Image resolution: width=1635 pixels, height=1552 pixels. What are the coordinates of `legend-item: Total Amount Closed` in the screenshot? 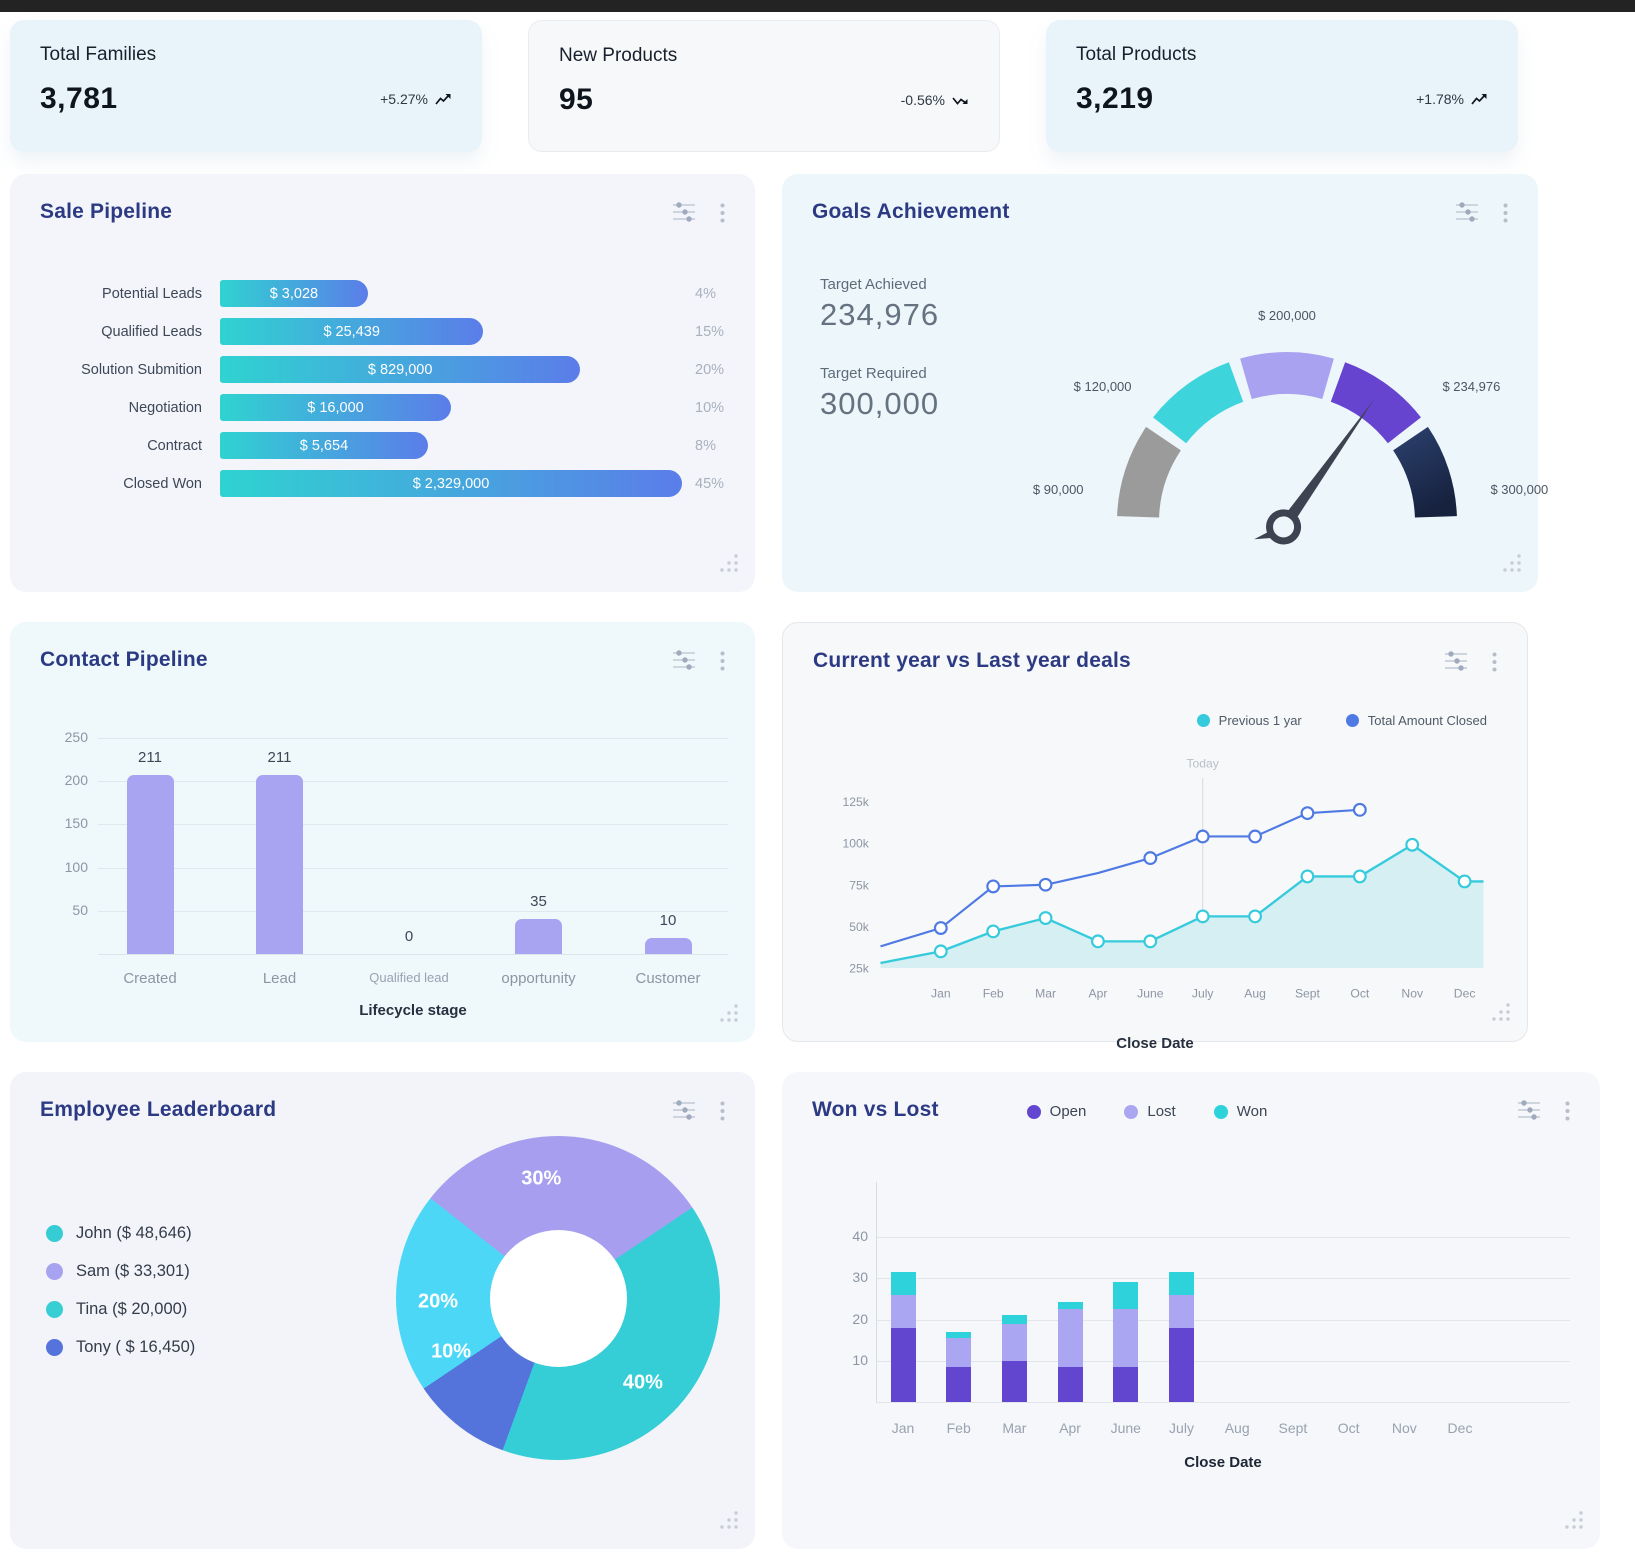 It's located at (1416, 720).